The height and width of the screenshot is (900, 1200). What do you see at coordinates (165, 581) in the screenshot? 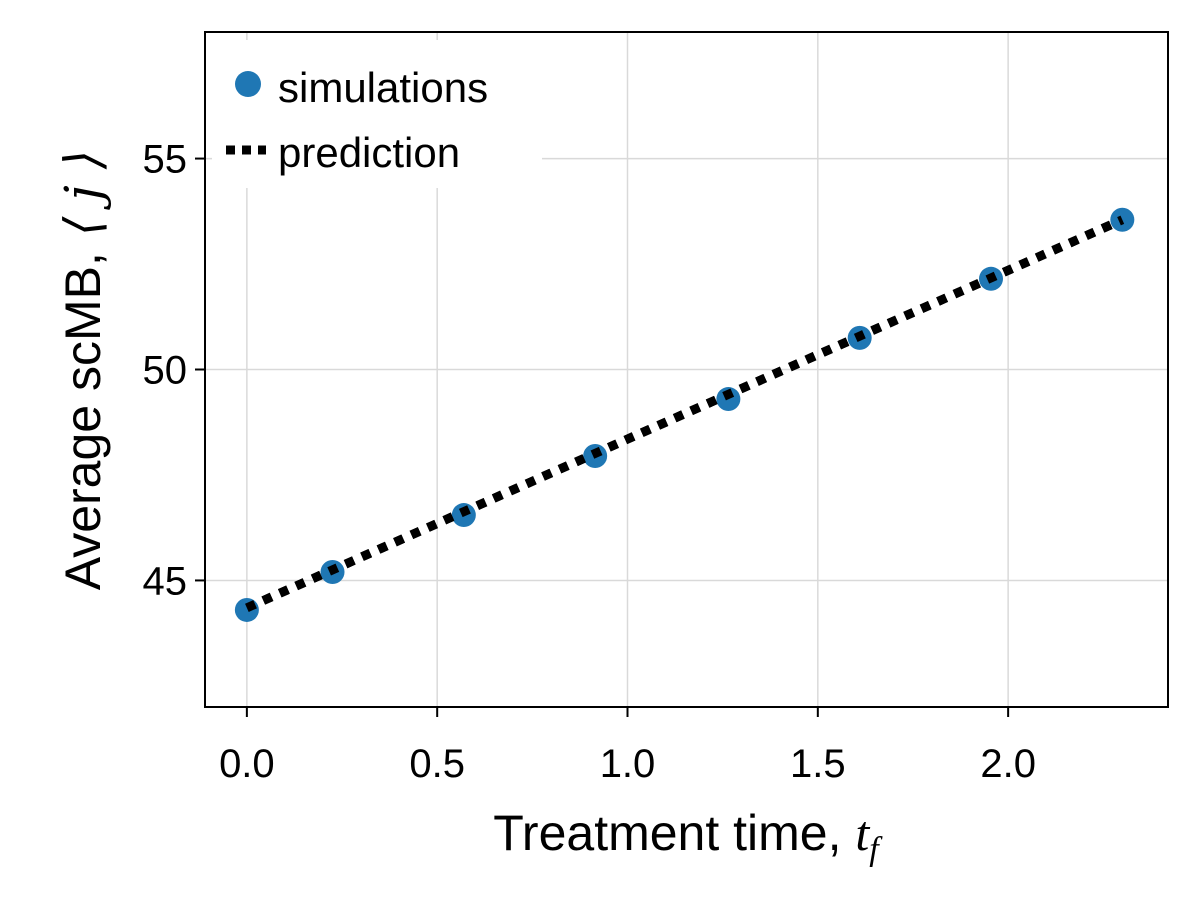
I see `y-tick-label: 45` at bounding box center [165, 581].